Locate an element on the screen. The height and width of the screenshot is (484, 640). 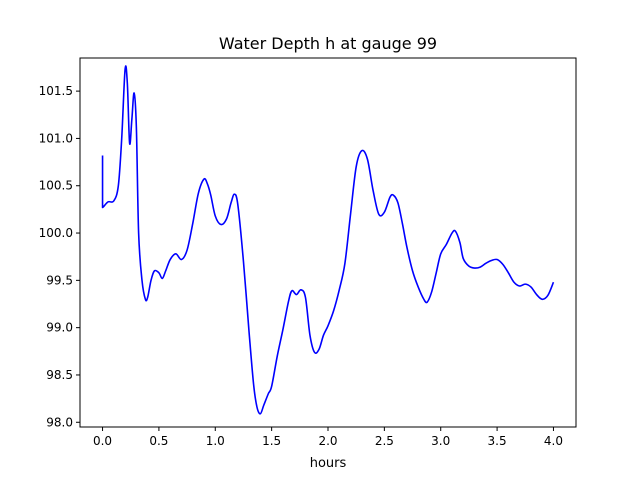
x-tick-label: 2.0 is located at coordinates (327, 441).